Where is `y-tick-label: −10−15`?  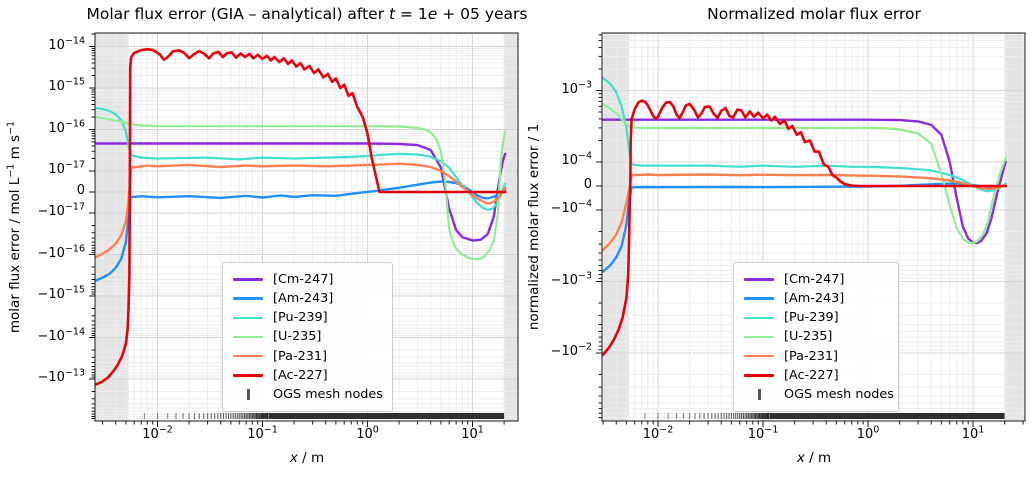 y-tick-label: −10−15 is located at coordinates (61, 293).